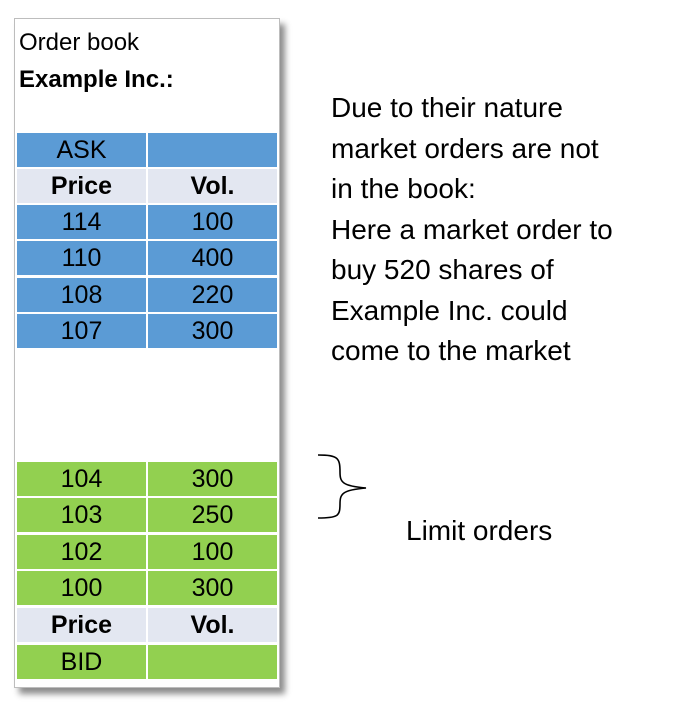 The width and height of the screenshot is (687, 703). What do you see at coordinates (81, 662) in the screenshot?
I see `bid-label: BID` at bounding box center [81, 662].